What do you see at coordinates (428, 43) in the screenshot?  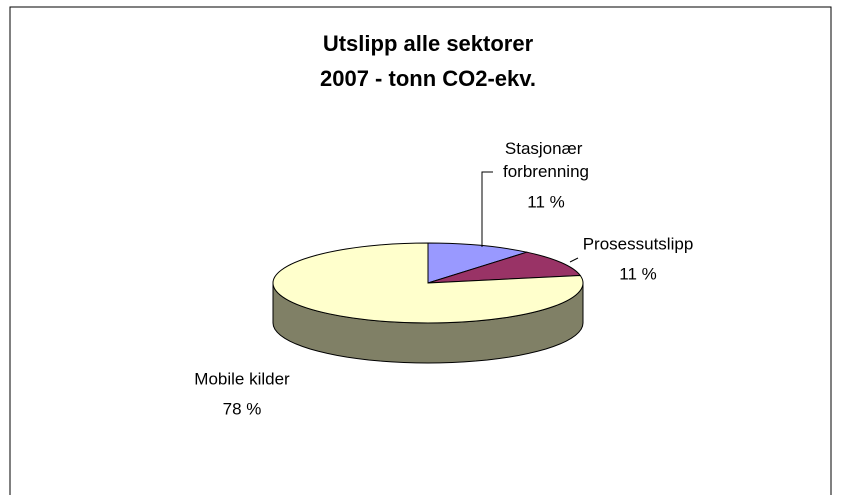 I see `chart-title: Utslipp alle sektorer` at bounding box center [428, 43].